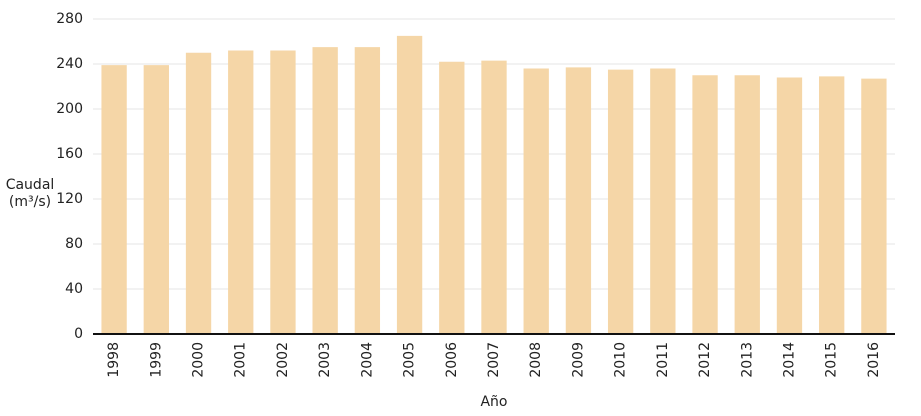 The width and height of the screenshot is (921, 416). Describe the element at coordinates (241, 360) in the screenshot. I see `x-tick-label: 2001` at that location.